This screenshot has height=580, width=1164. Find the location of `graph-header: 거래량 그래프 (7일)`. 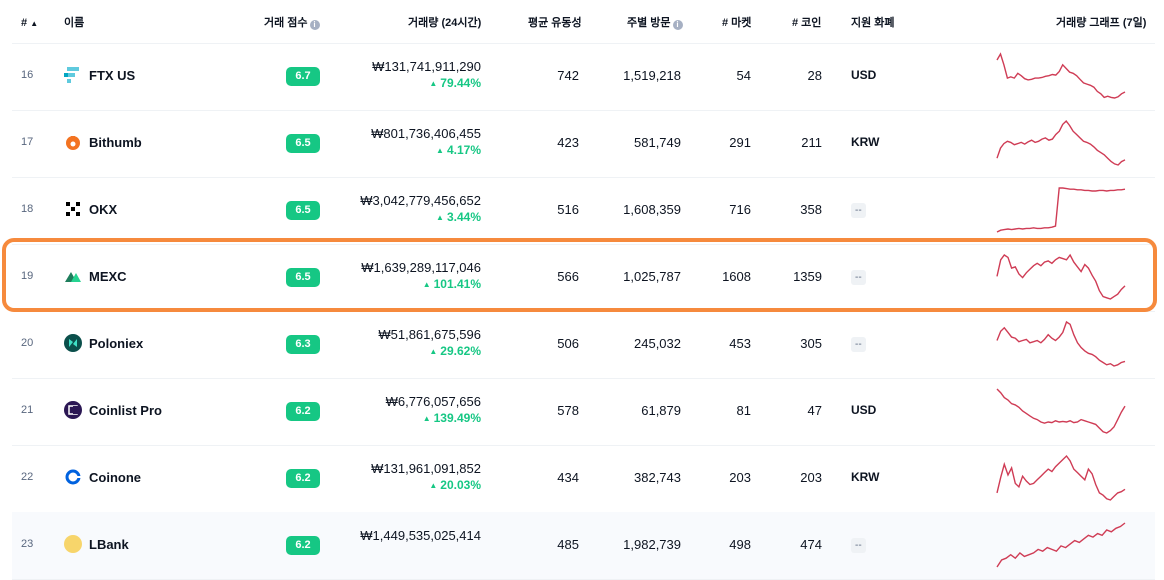

graph-header: 거래량 그래프 (7일) is located at coordinates (1101, 23).